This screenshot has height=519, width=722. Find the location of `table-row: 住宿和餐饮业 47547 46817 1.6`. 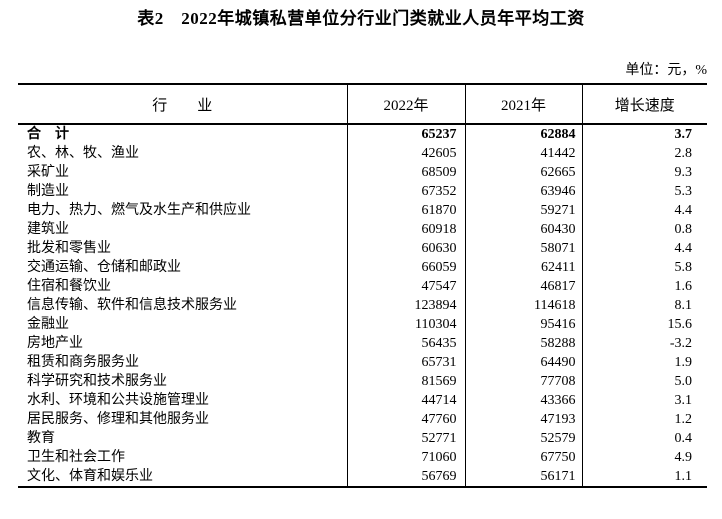

table-row: 住宿和餐饮业 47547 46817 1.6 is located at coordinates (362, 286).